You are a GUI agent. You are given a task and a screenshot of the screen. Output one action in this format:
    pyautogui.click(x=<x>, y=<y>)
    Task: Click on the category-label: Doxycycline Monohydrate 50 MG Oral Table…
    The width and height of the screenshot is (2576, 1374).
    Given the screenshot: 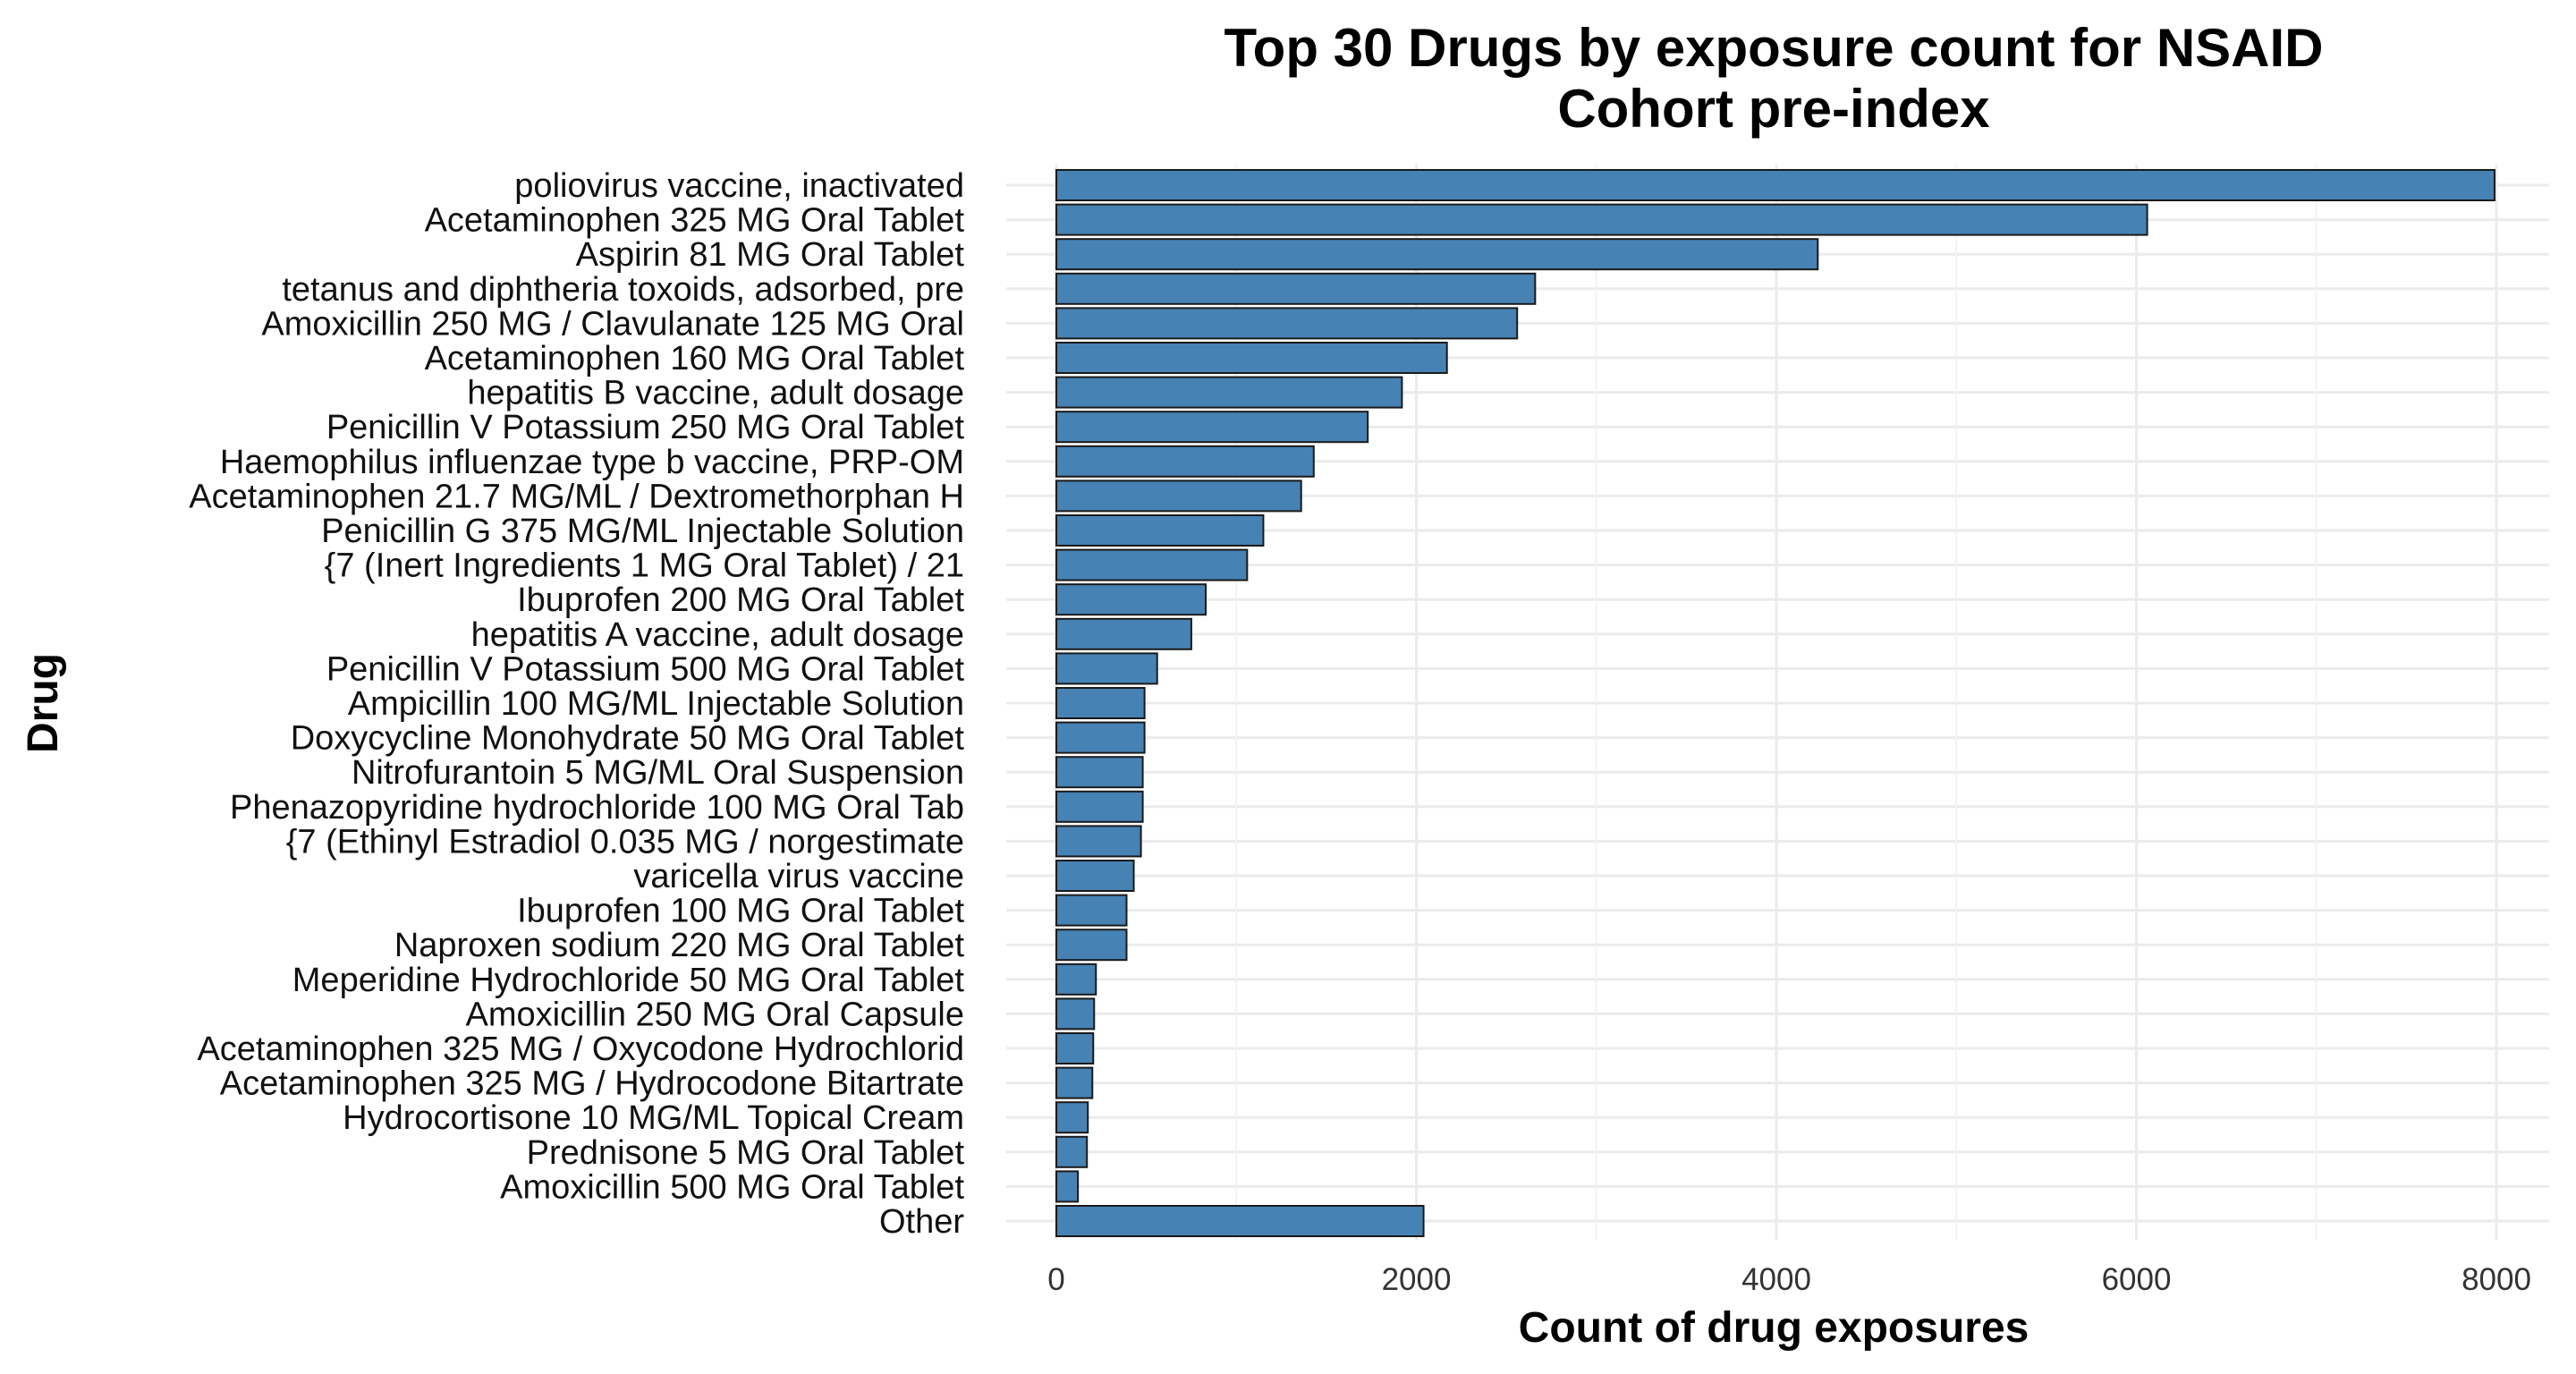 What is the action you would take?
    pyautogui.click(x=628, y=739)
    